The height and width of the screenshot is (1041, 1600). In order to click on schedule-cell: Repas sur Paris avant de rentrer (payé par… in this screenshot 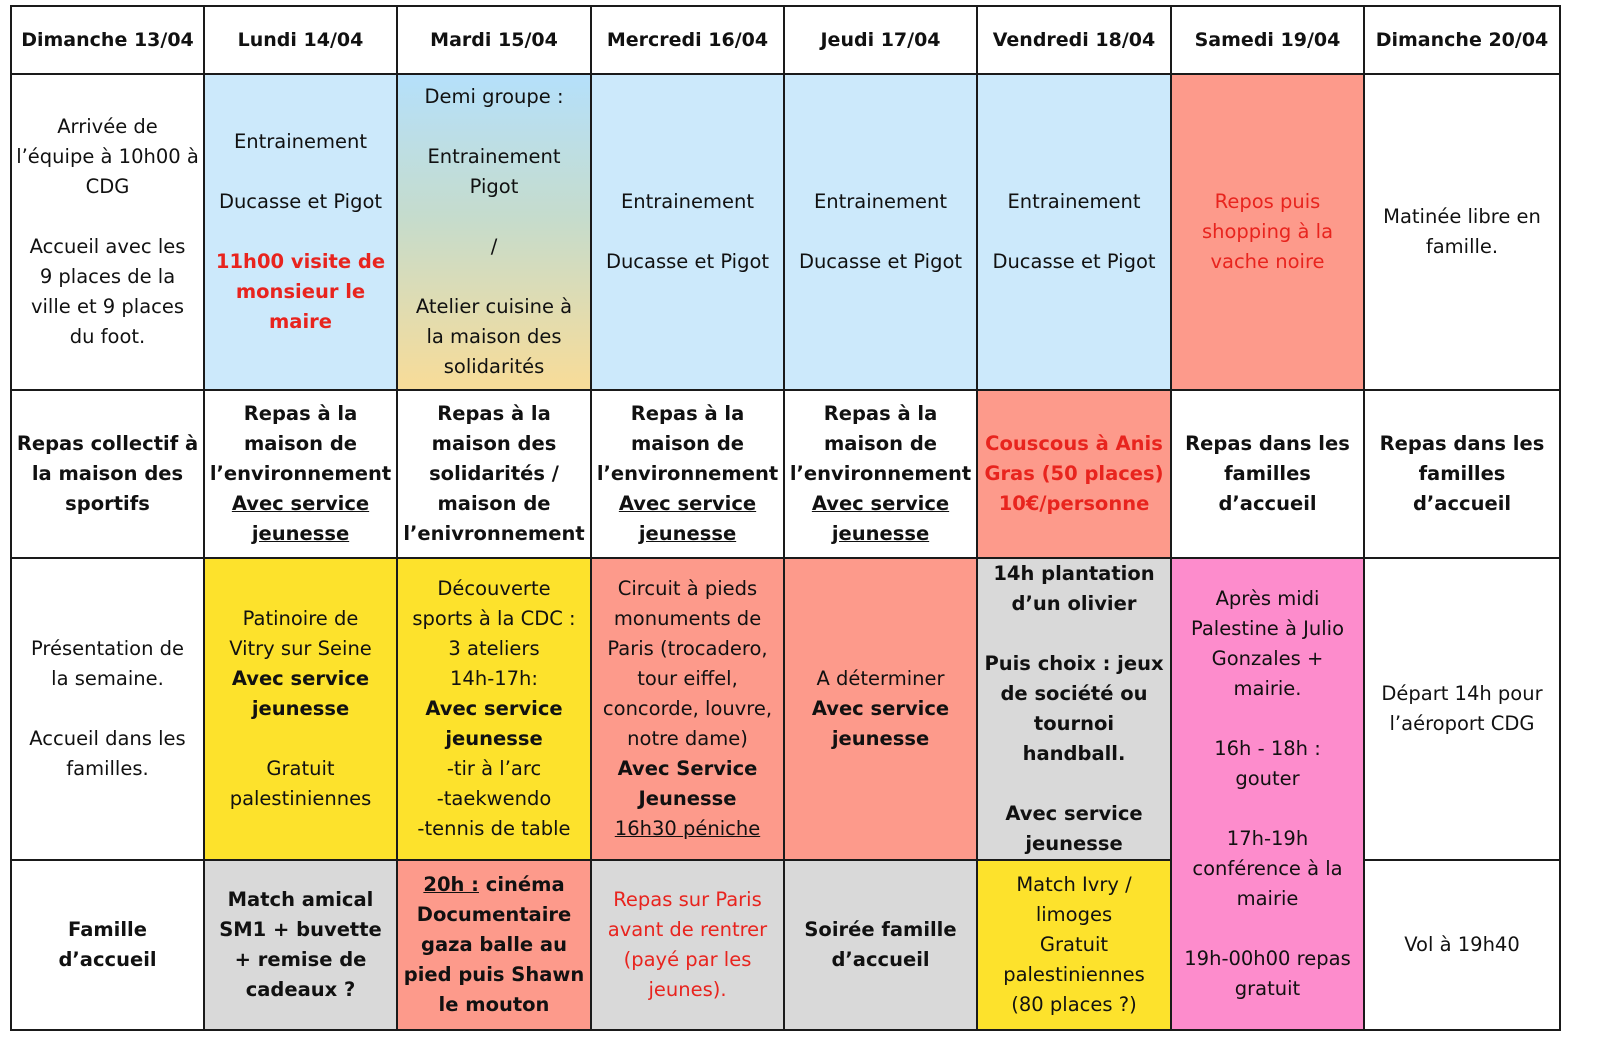, I will do `click(687, 945)`.